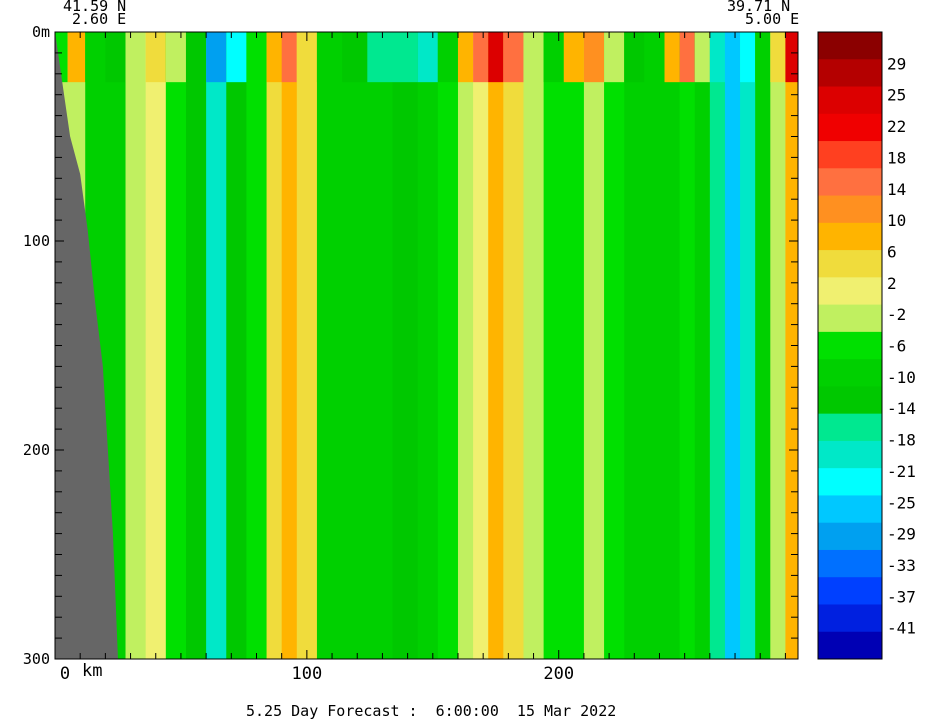 This screenshot has height=721, width=930. What do you see at coordinates (896, 314) in the screenshot?
I see `colorbar-label: -2` at bounding box center [896, 314].